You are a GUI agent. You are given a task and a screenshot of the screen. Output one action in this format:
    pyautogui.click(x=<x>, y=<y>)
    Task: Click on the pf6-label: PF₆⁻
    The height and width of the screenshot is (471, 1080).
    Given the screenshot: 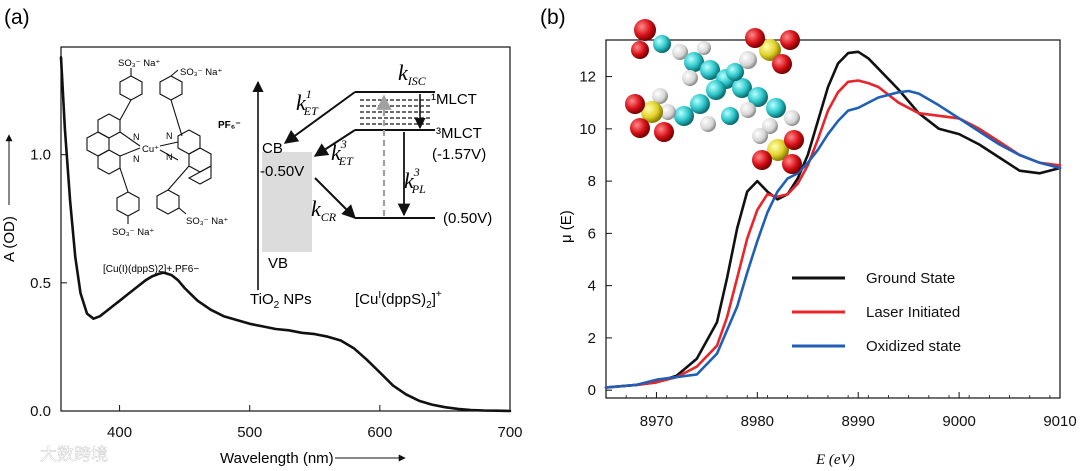 What is the action you would take?
    pyautogui.click(x=229, y=125)
    